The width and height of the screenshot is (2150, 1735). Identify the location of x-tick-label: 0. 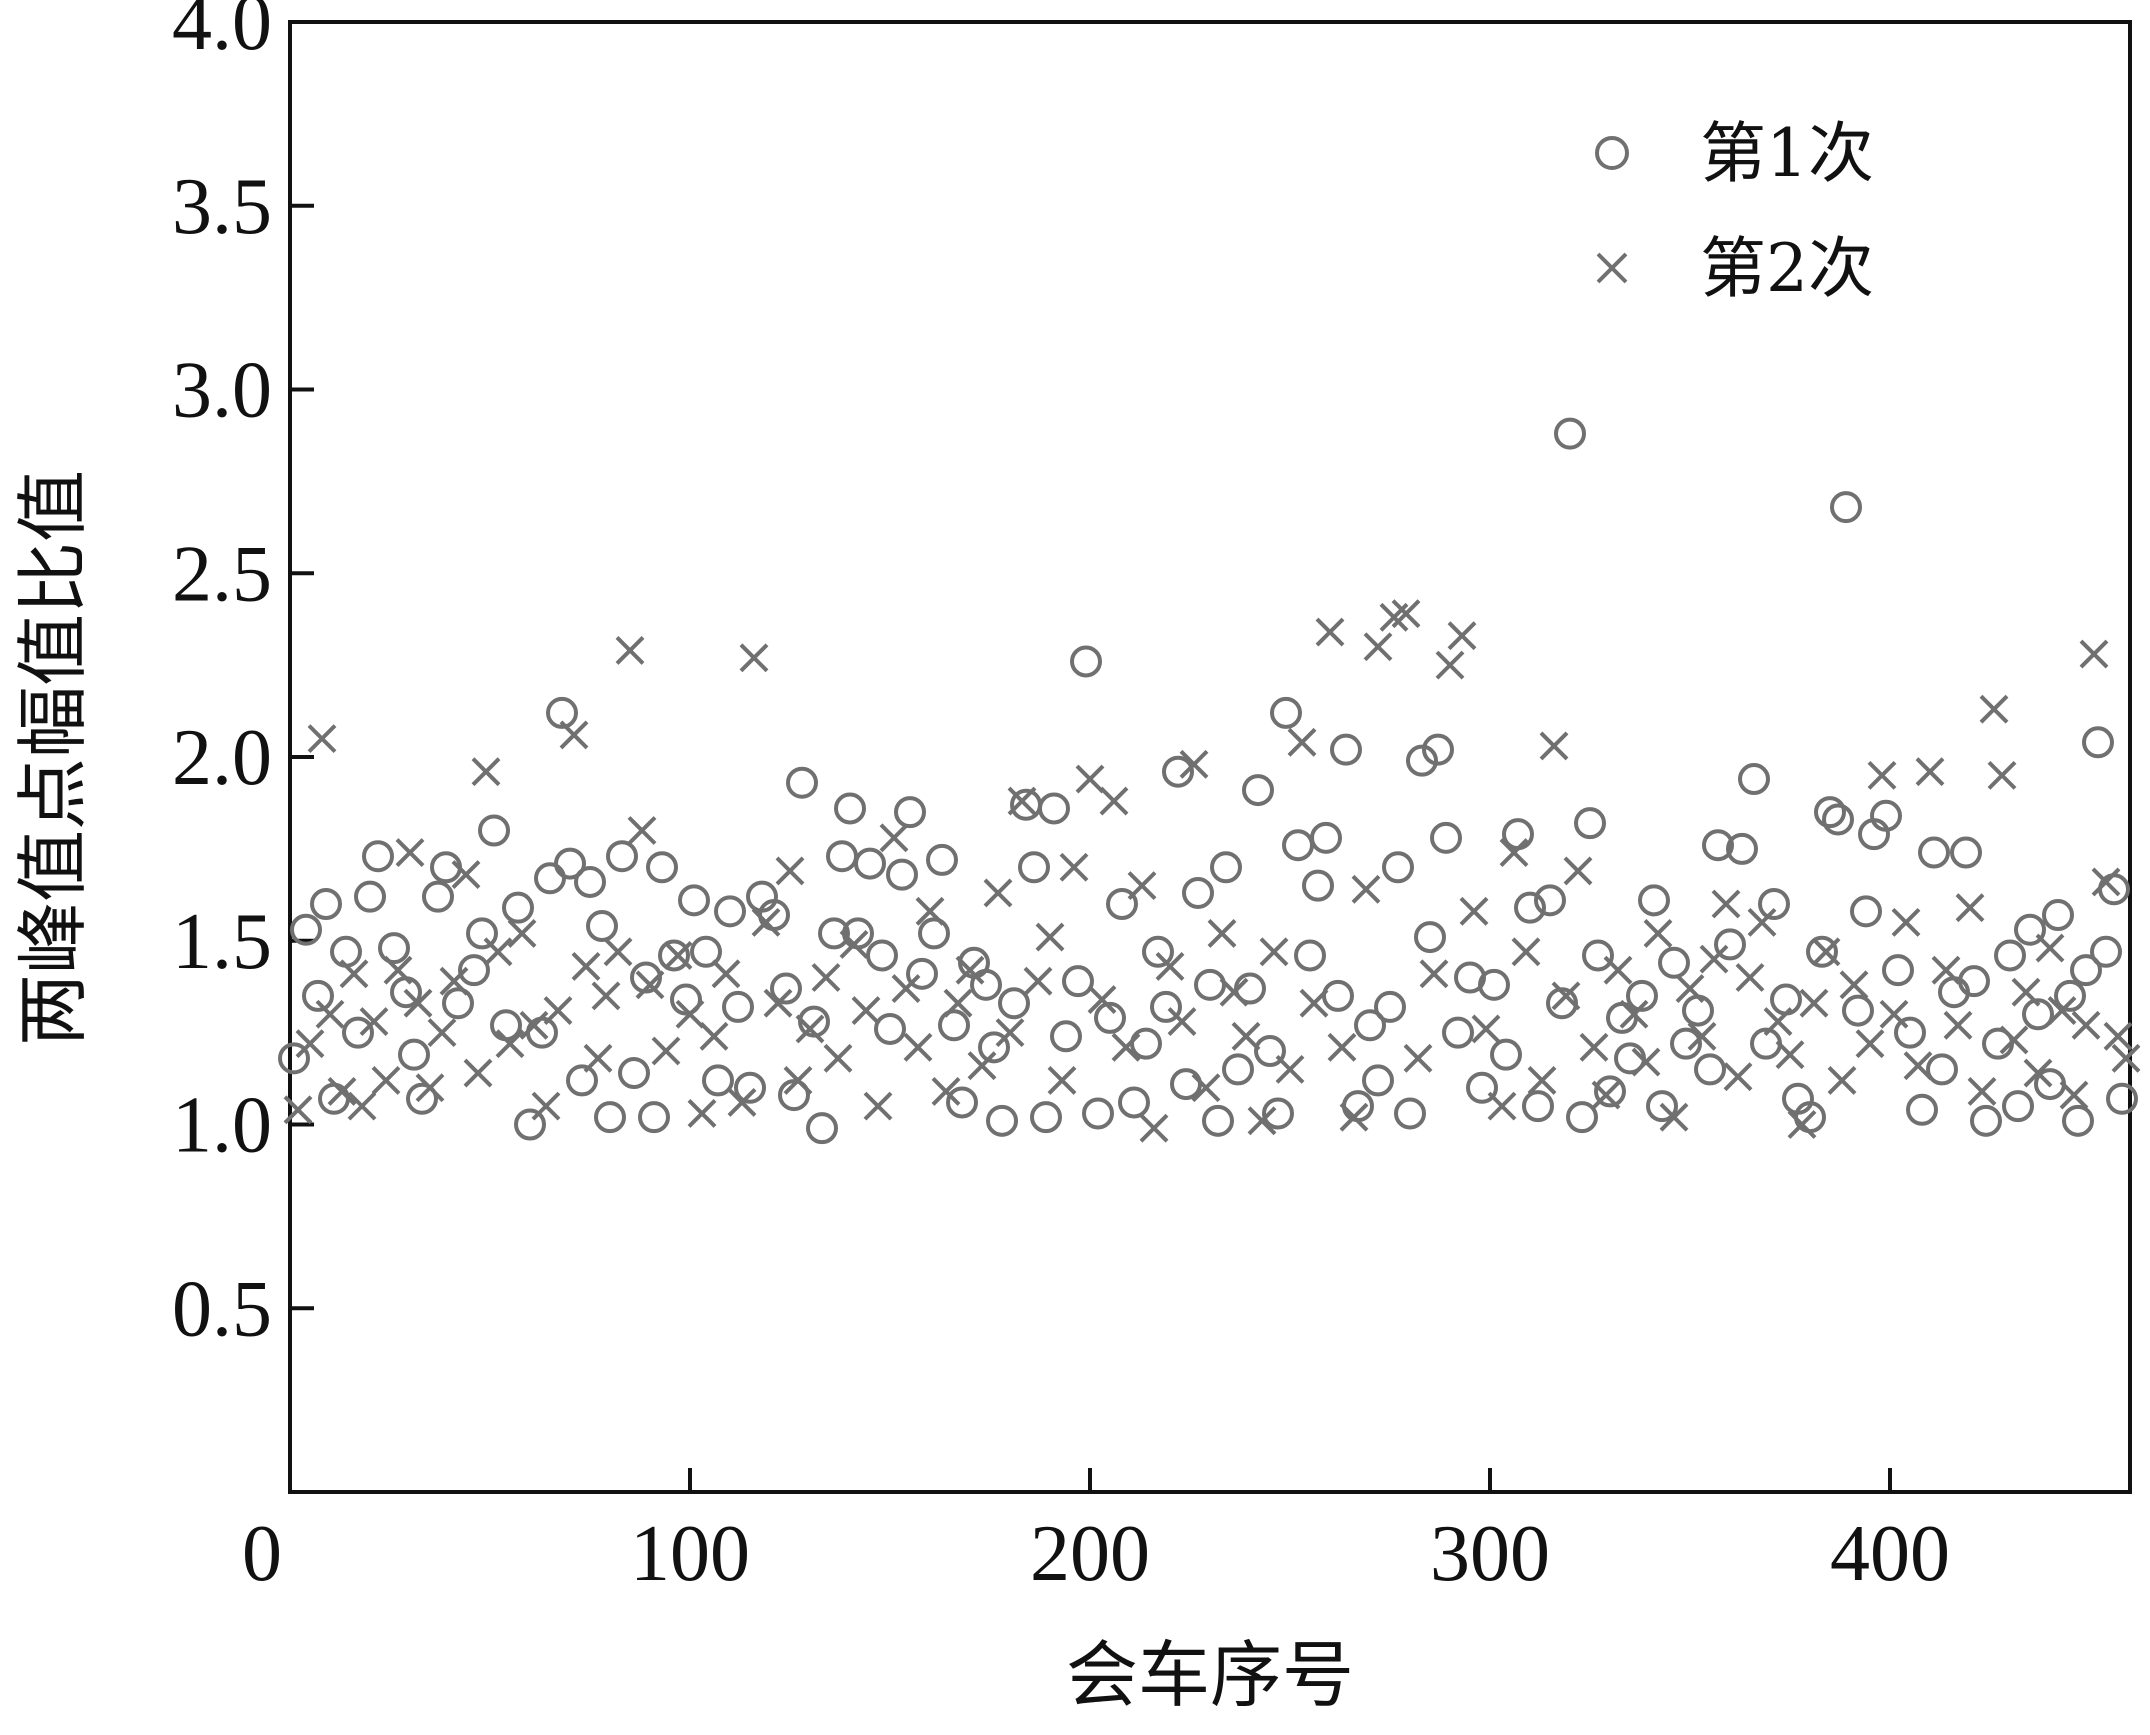
(262, 1554).